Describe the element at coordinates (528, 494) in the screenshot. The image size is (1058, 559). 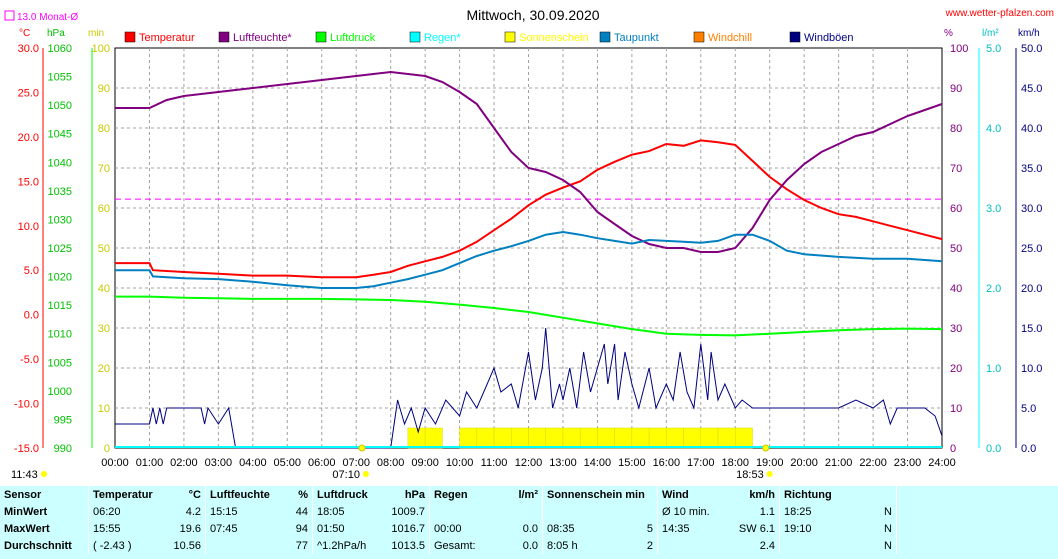
I see `stats-h-rain-unit: l/m²` at that location.